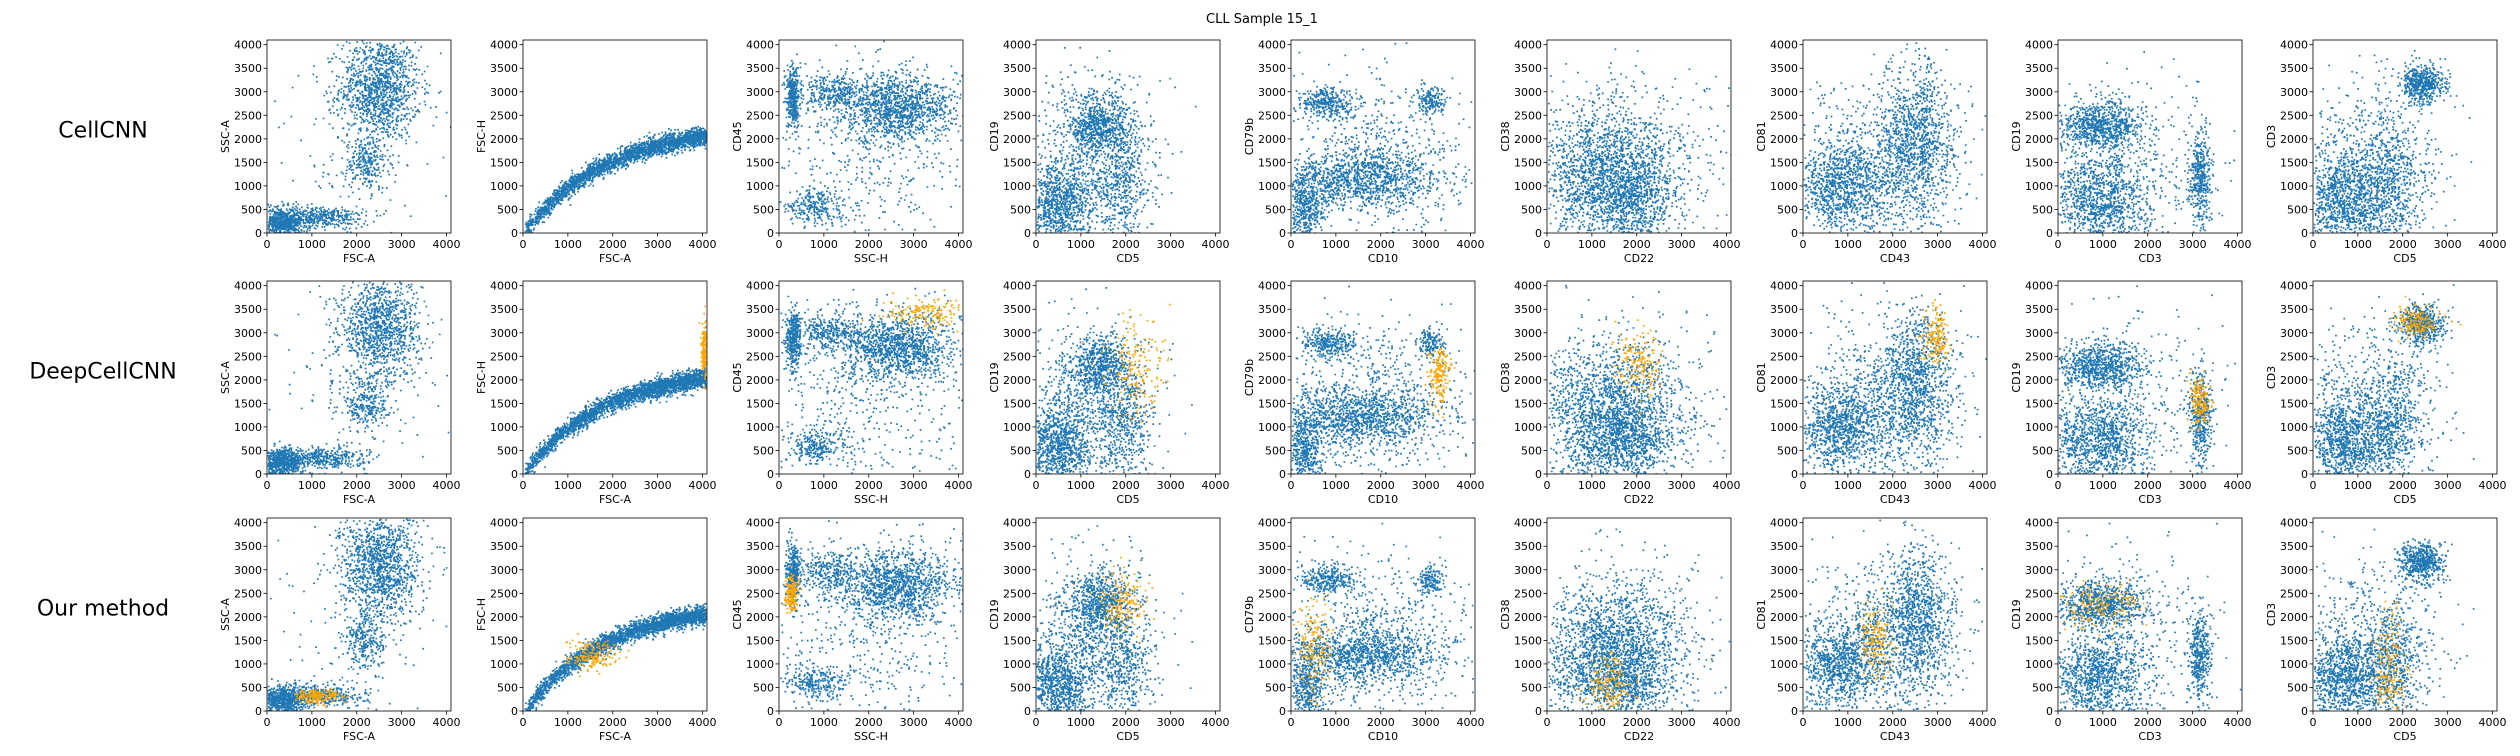  Describe the element at coordinates (2149, 499) in the screenshot. I see `x-axis-label: CD3` at that location.